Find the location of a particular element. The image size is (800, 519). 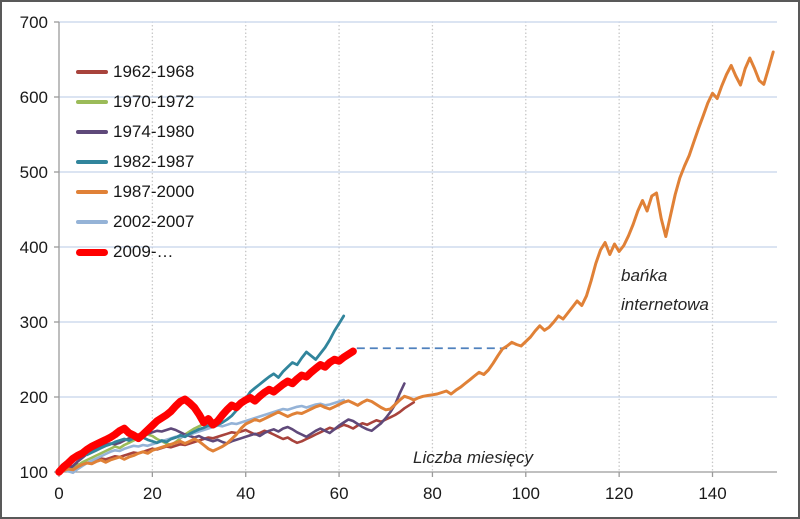

x-tick-label: 60 is located at coordinates (339, 493).